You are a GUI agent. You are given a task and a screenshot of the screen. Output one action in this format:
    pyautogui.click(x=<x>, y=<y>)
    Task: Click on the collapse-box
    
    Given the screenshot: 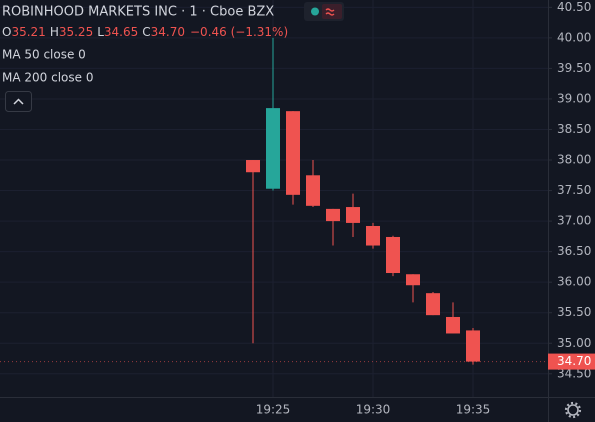 What is the action you would take?
    pyautogui.click(x=18, y=101)
    